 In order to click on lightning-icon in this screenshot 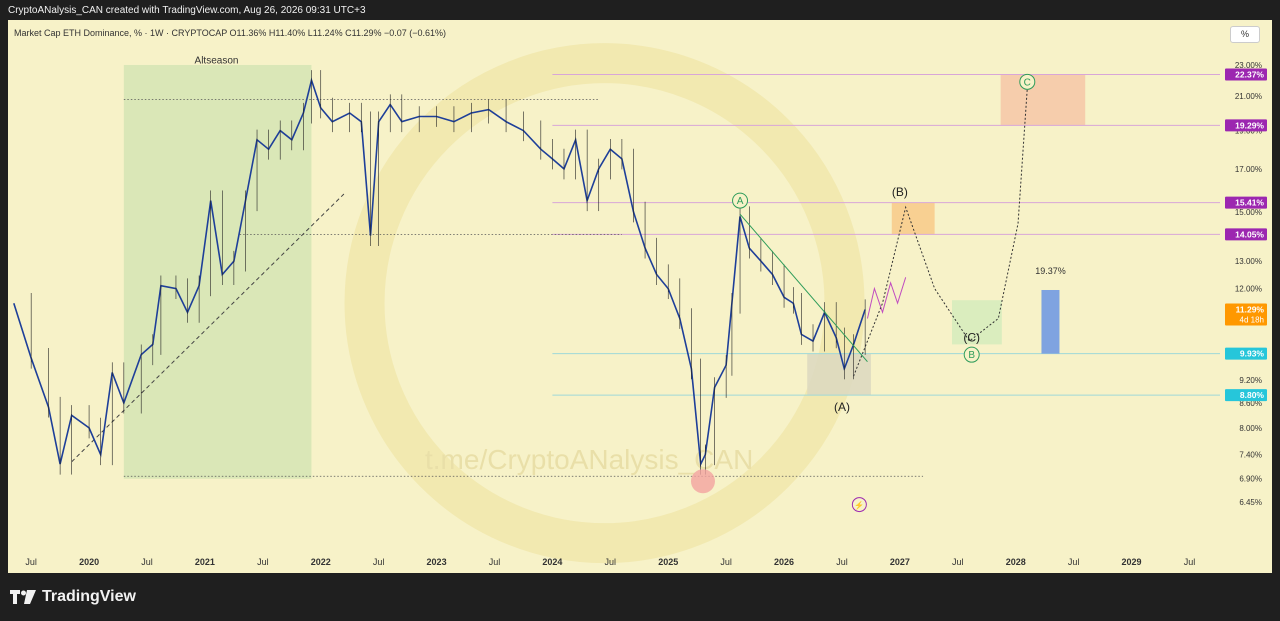, I will do `click(859, 505)`.